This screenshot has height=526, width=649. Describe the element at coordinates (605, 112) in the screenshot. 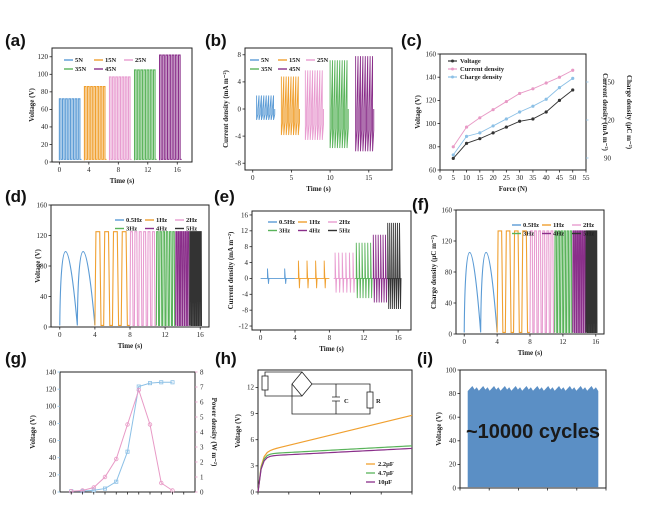

I see `right-axis-label-c: Current density (mA m⁻²)` at that location.